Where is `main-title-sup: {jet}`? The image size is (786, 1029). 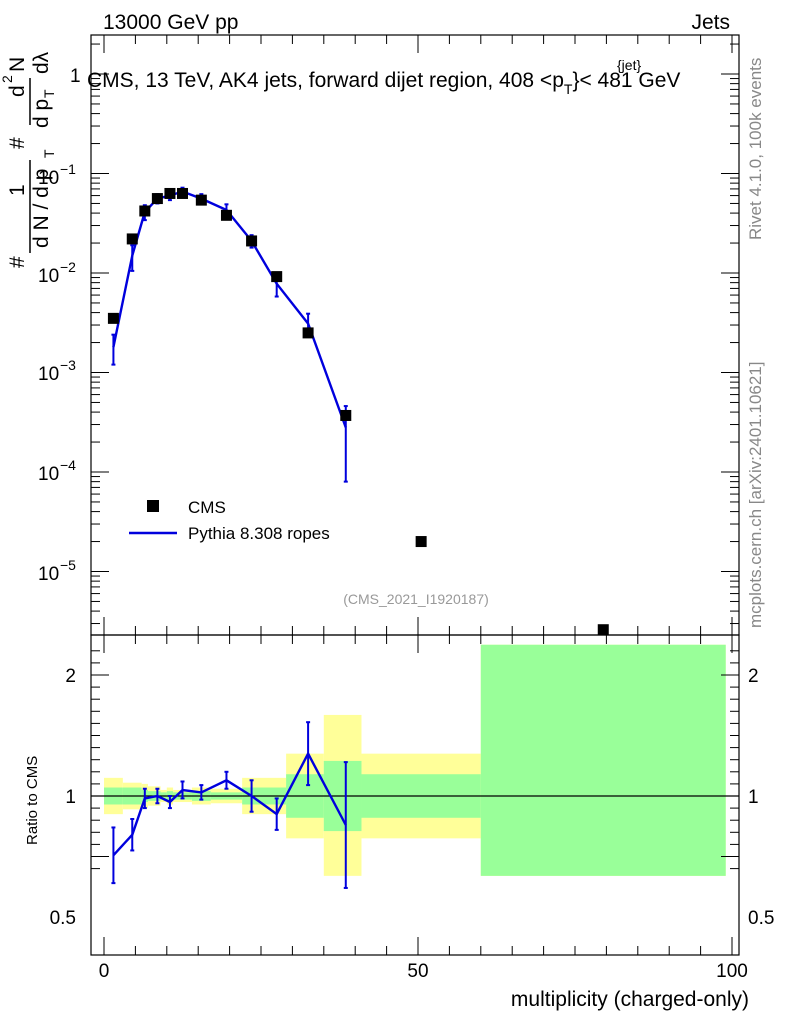
main-title-sup: {jet} is located at coordinates (629, 65).